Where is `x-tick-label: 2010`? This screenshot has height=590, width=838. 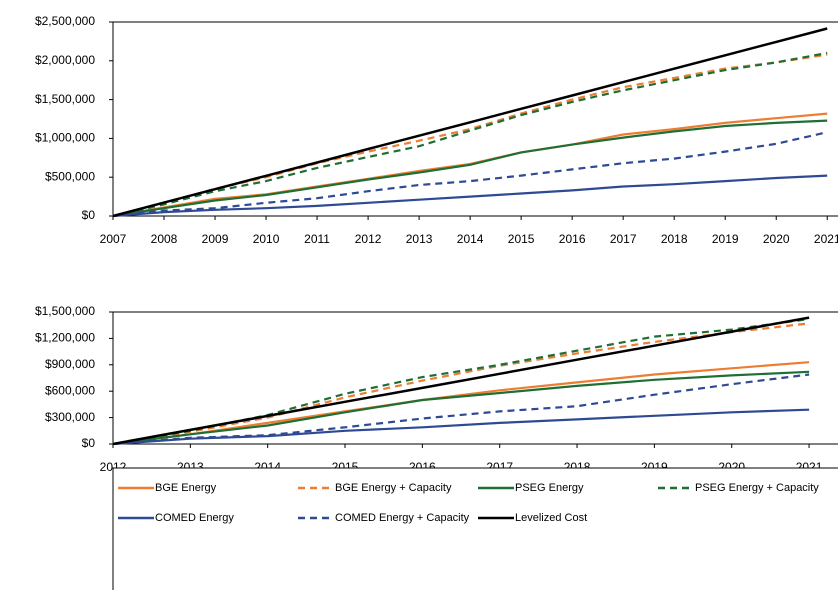 x-tick-label: 2010 is located at coordinates (266, 239).